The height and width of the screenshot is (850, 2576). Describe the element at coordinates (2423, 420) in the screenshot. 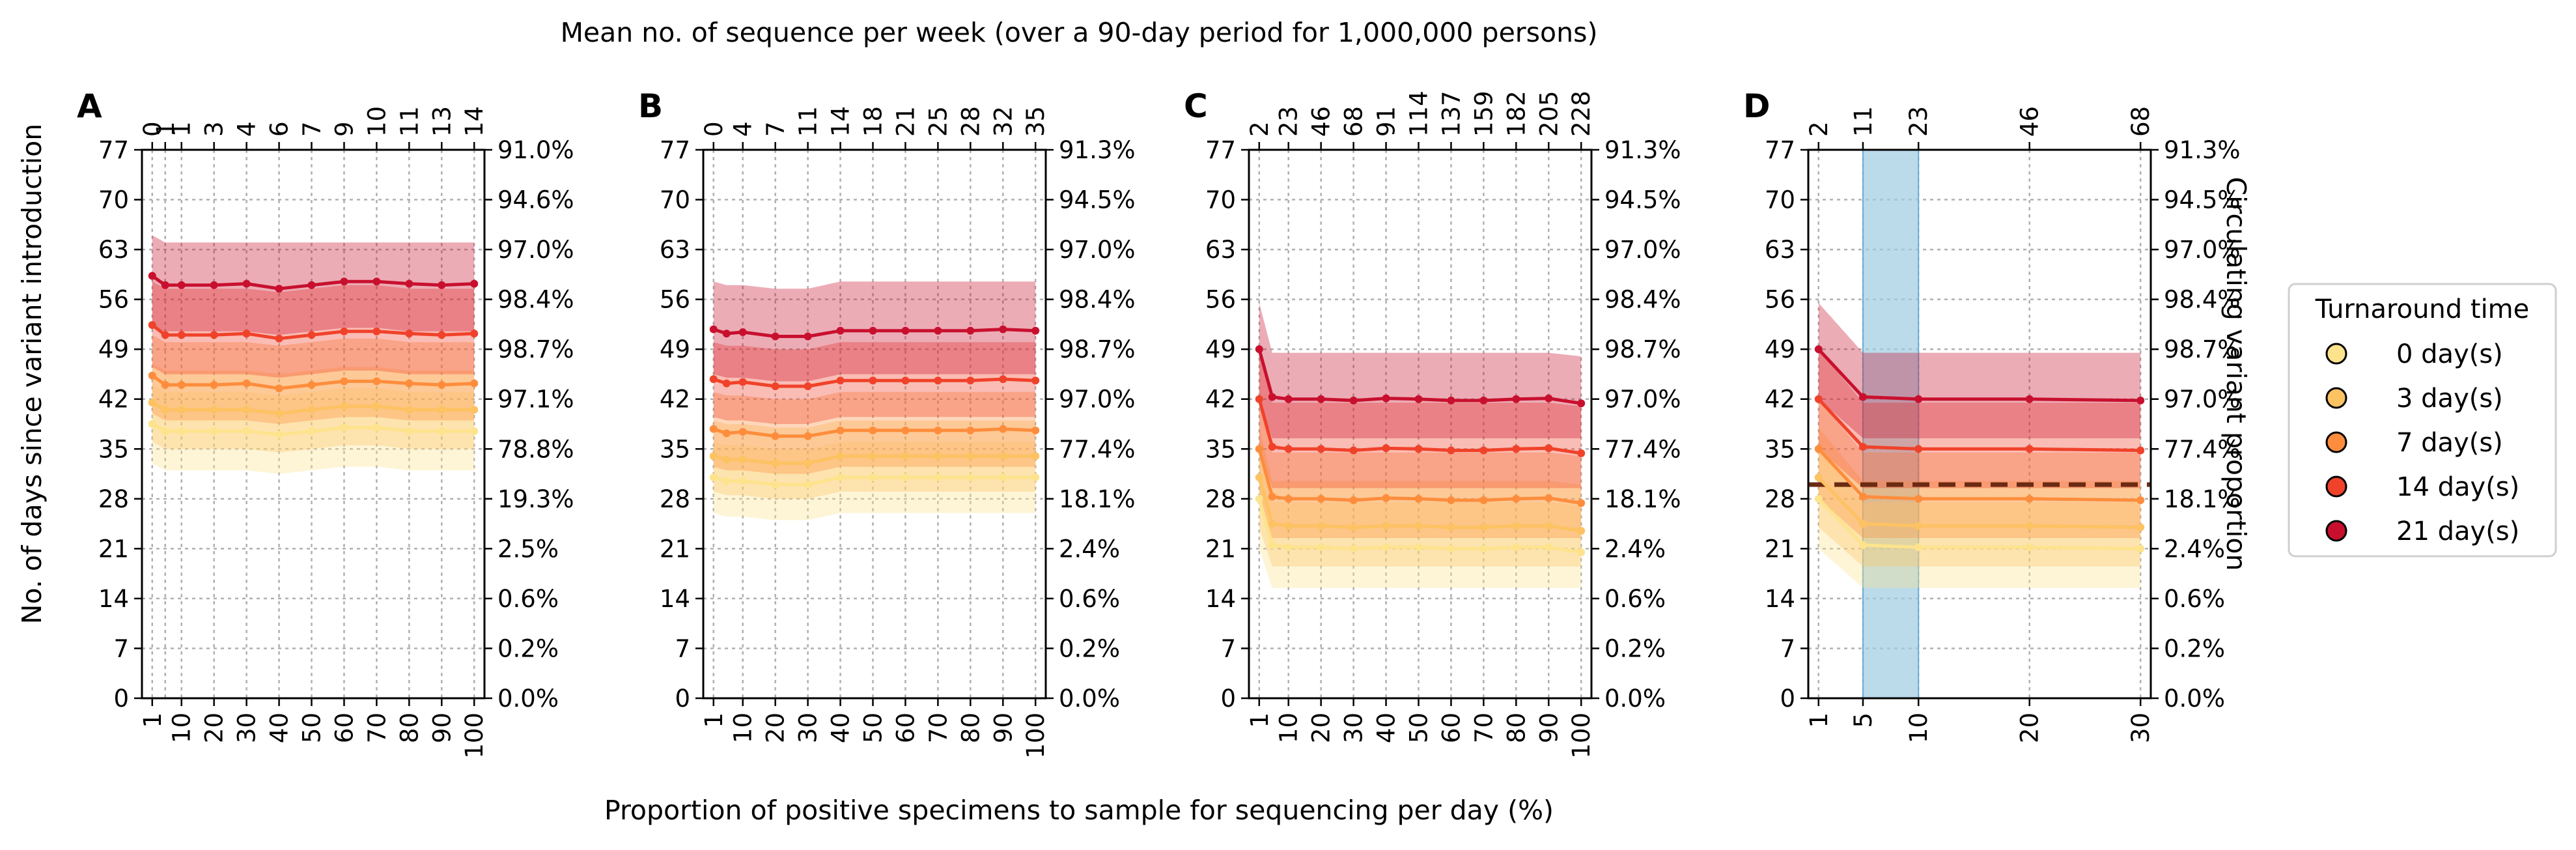

I see `legend-box` at that location.